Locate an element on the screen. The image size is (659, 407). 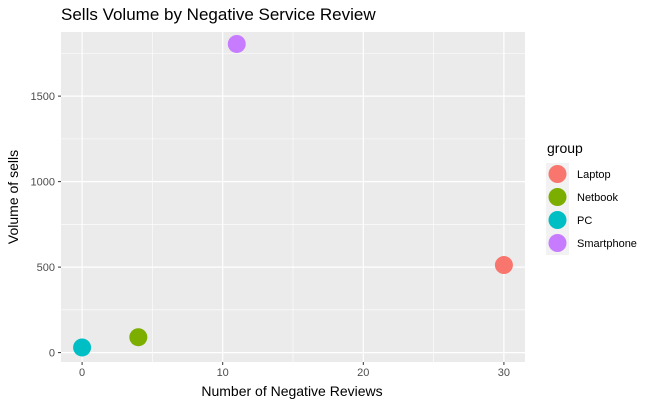
y-axis-title: Volume of sells is located at coordinates (13, 197).